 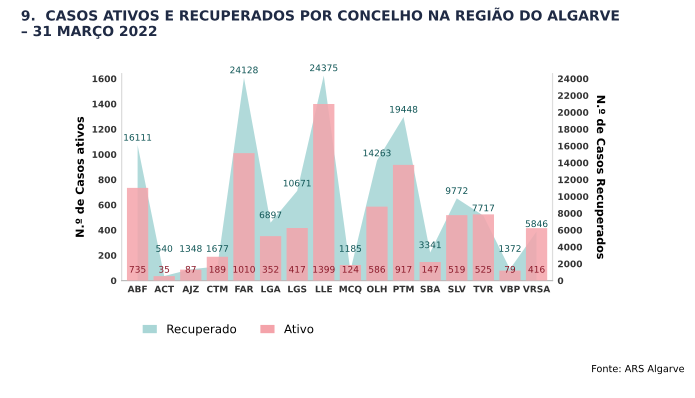 What do you see at coordinates (297, 269) in the screenshot?
I see `data-label: 417` at bounding box center [297, 269].